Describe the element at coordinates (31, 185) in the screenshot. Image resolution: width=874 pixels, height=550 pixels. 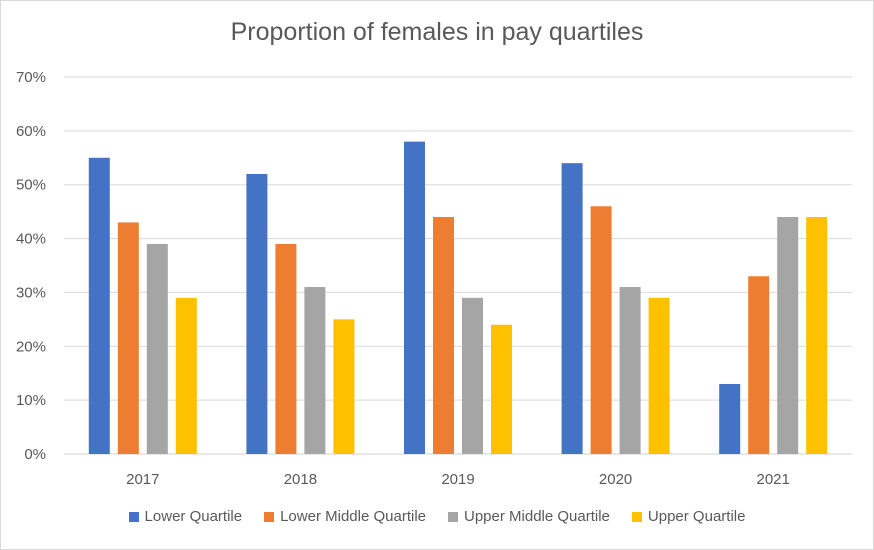
I see `y-tick-label: 50%` at that location.